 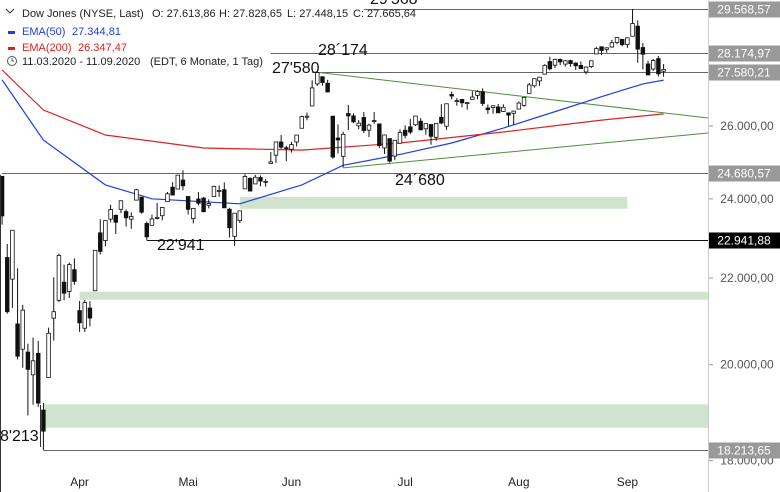 What do you see at coordinates (291, 482) in the screenshot?
I see `x-tick-label: Jun` at bounding box center [291, 482].